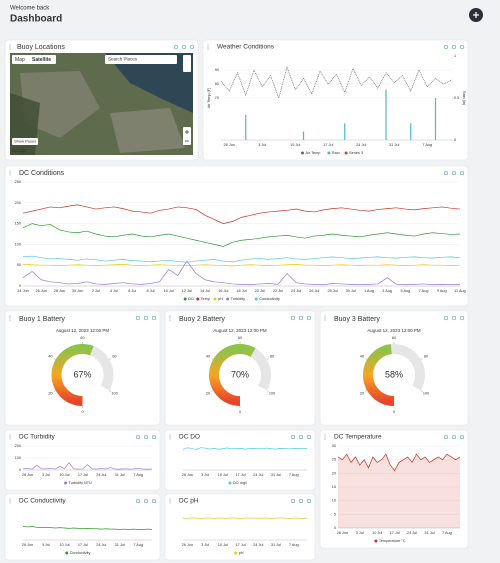 The width and height of the screenshot is (500, 563). What do you see at coordinates (209, 98) in the screenshot?
I see `y-axis-label: Air Temp (F)` at bounding box center [209, 98].